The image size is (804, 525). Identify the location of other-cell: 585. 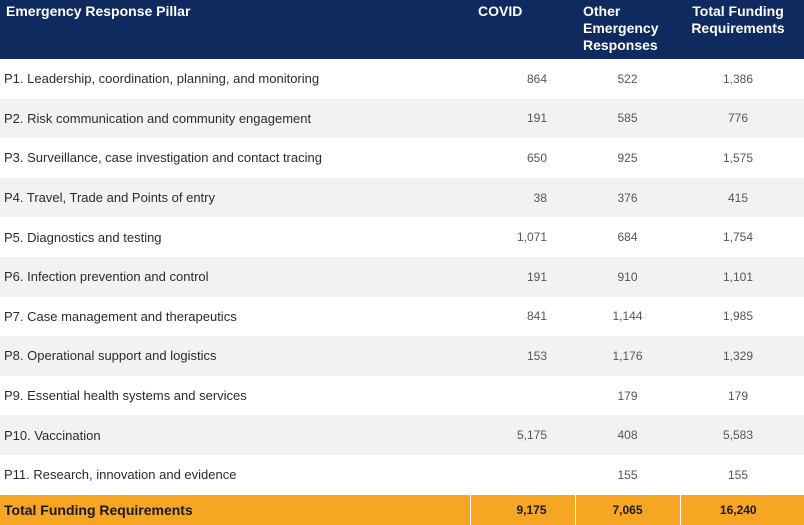
(627, 118).